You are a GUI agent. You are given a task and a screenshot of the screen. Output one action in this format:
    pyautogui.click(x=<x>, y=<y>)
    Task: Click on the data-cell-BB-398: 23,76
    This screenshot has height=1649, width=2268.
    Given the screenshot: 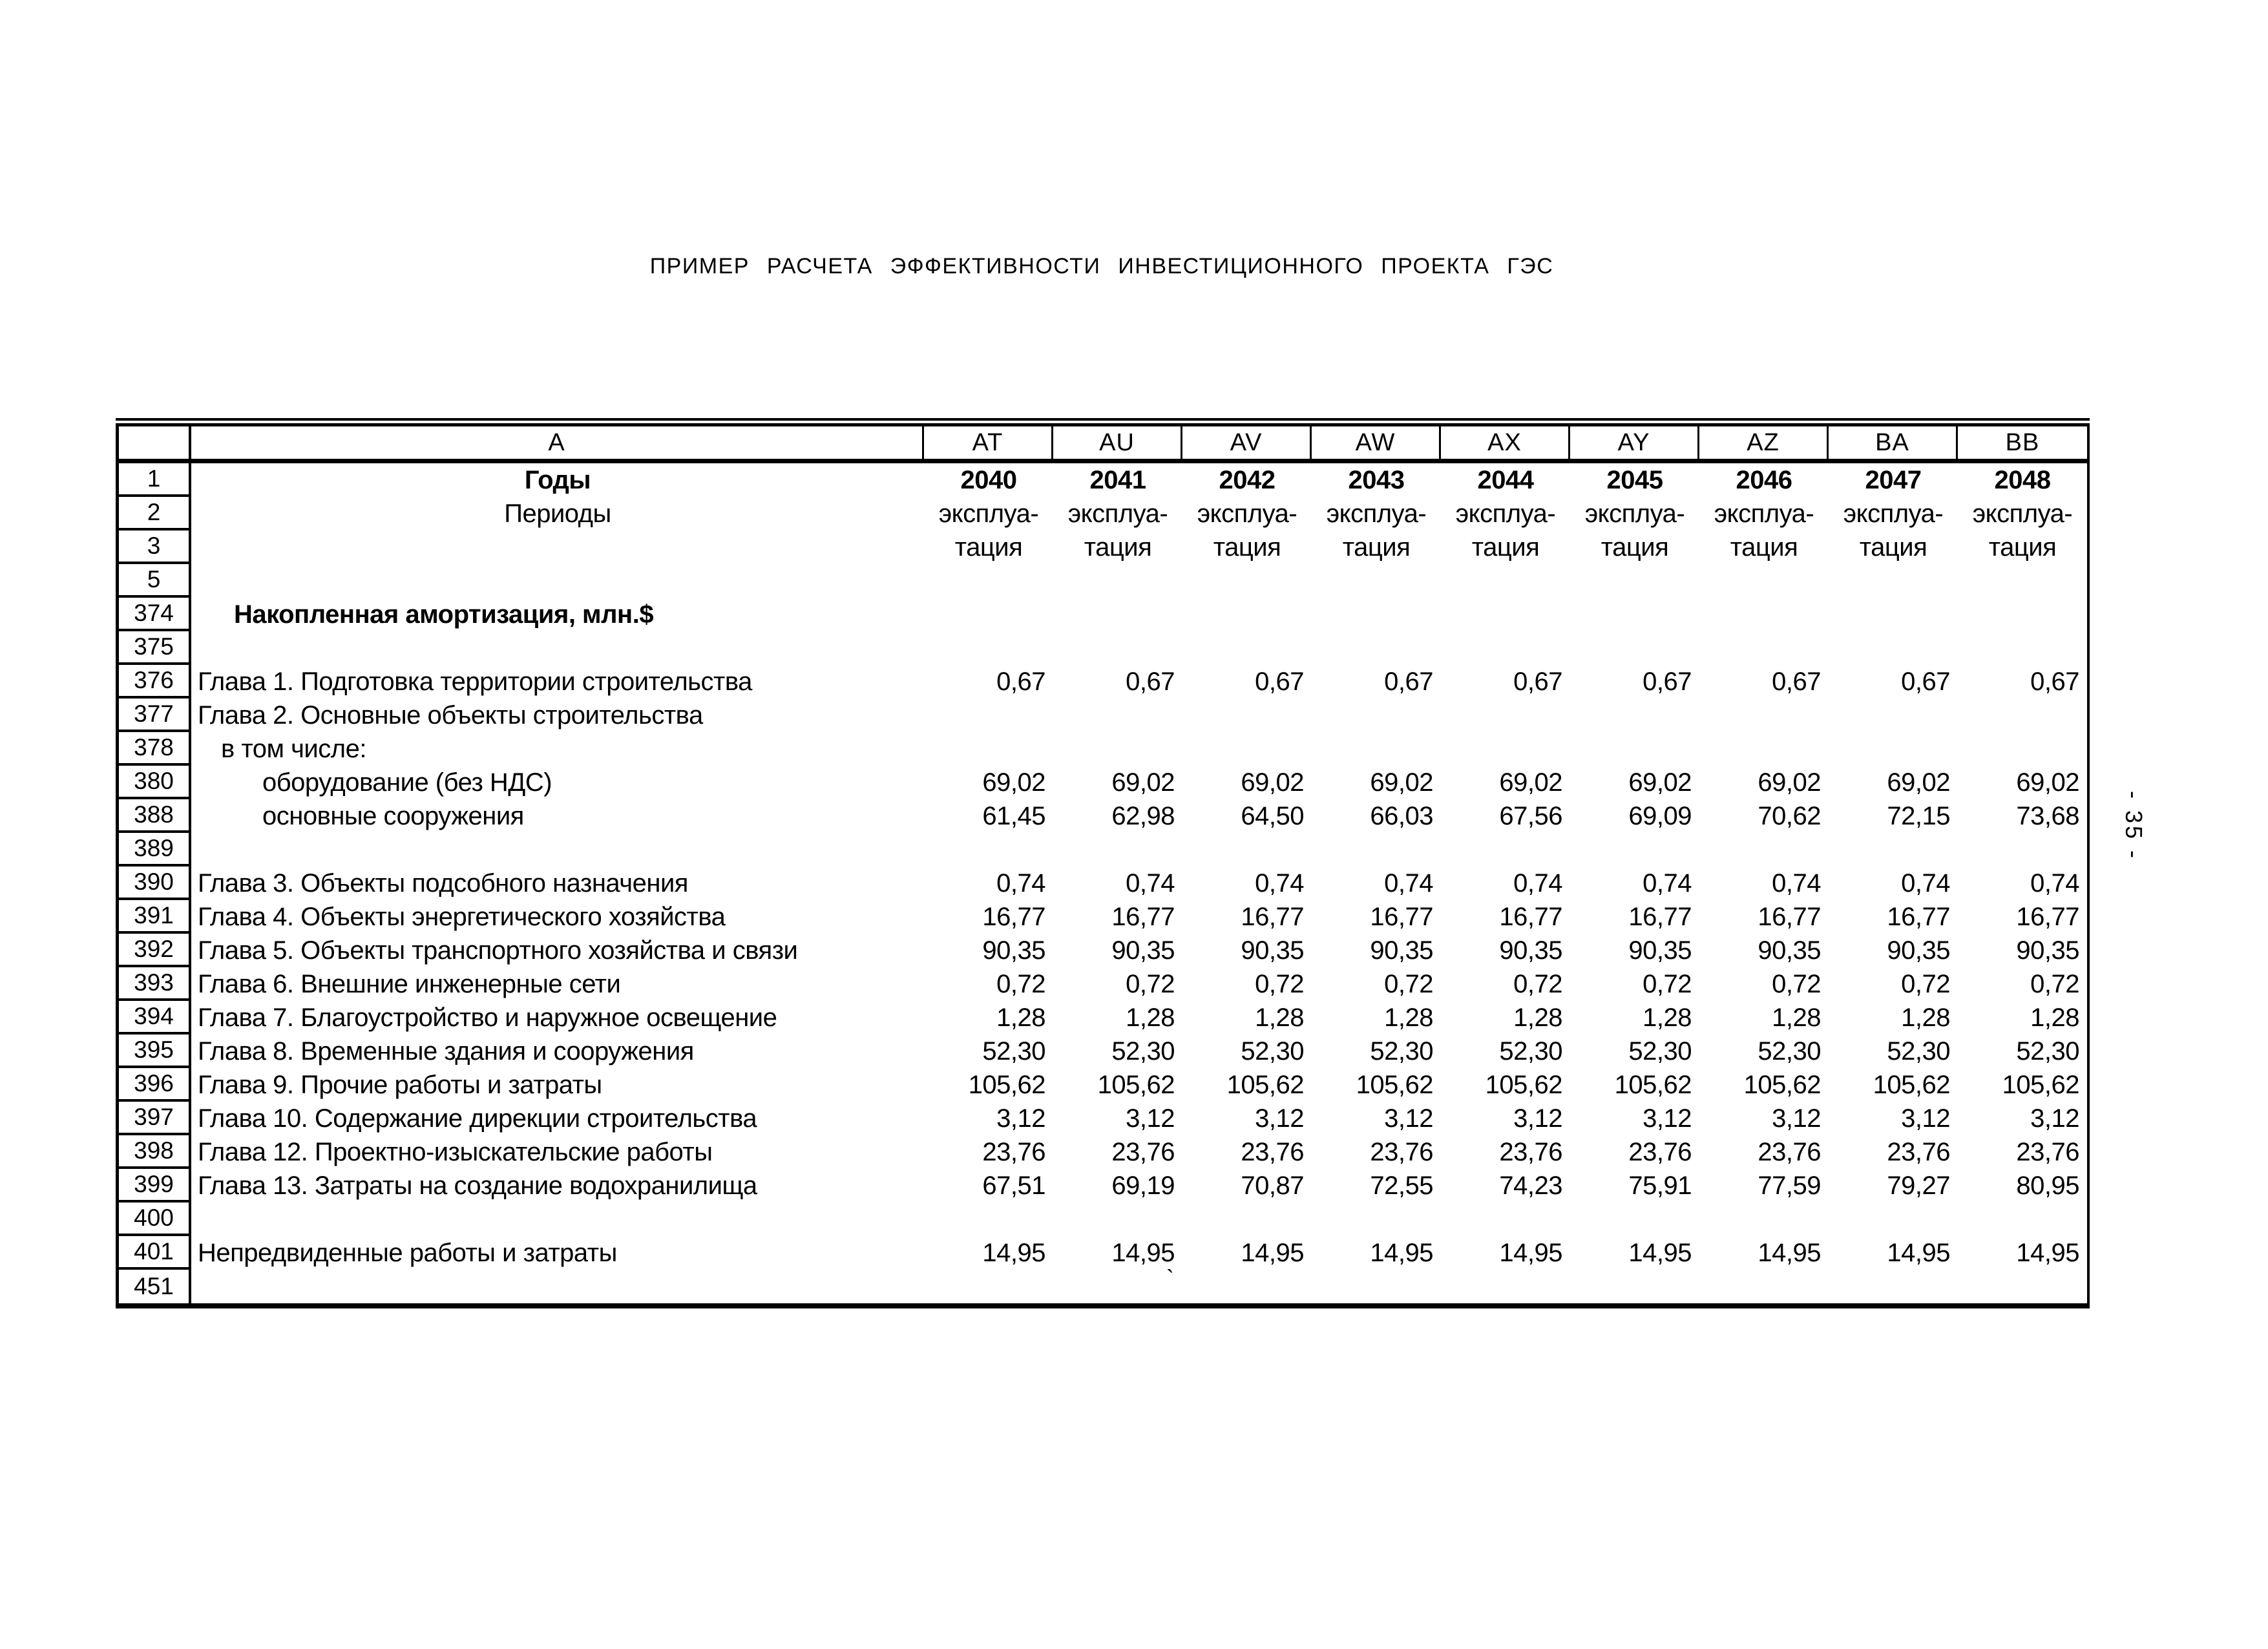 What is the action you would take?
    pyautogui.click(x=2047, y=1151)
    